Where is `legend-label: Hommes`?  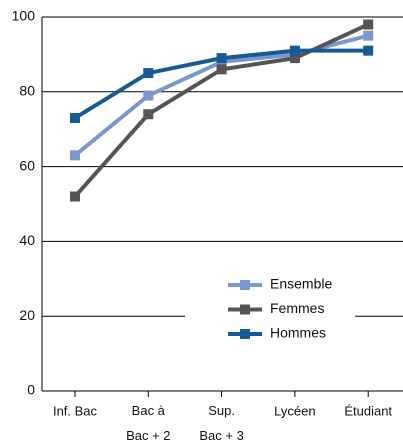 legend-label: Hommes is located at coordinates (298, 333).